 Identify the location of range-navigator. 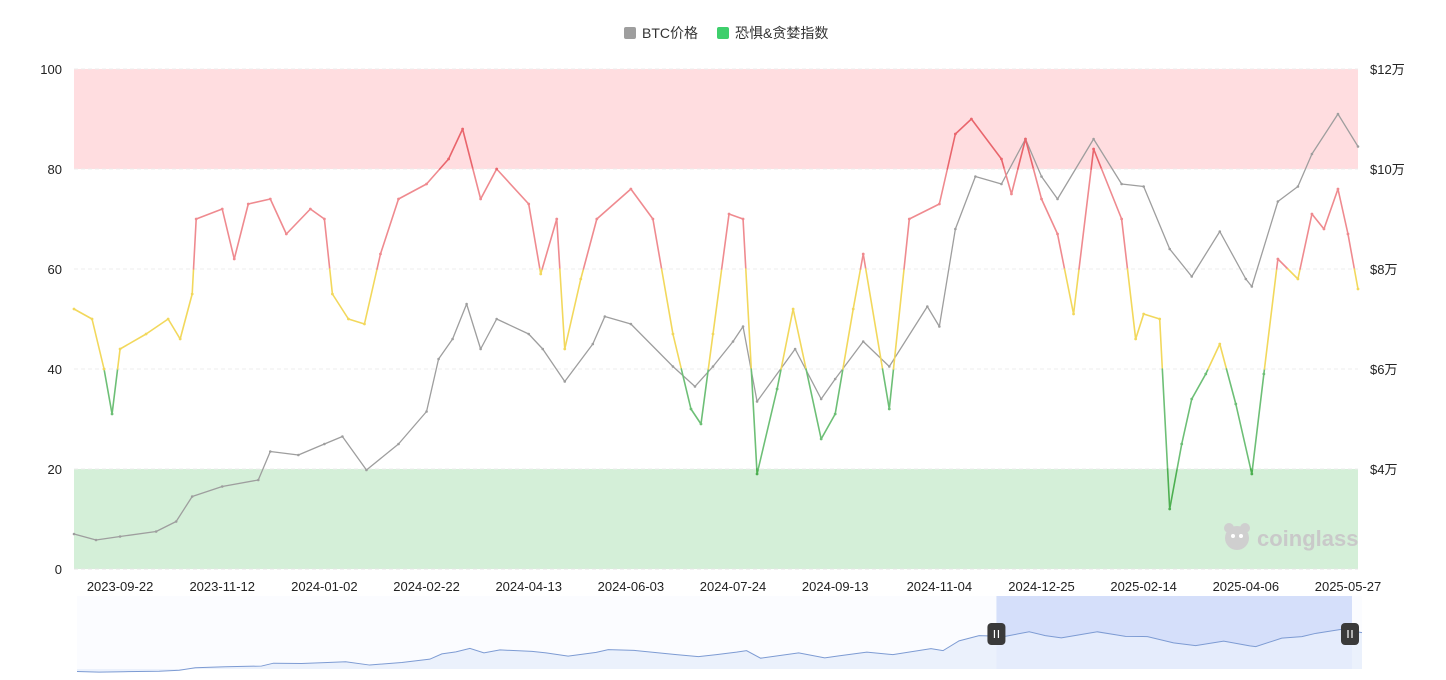
(719, 634).